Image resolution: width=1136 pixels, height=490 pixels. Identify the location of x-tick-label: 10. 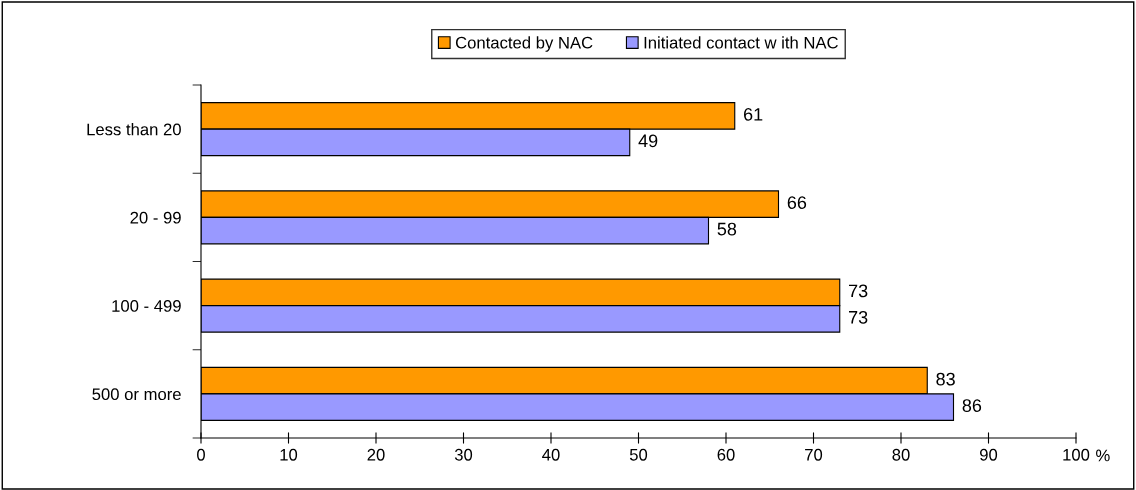
(289, 454).